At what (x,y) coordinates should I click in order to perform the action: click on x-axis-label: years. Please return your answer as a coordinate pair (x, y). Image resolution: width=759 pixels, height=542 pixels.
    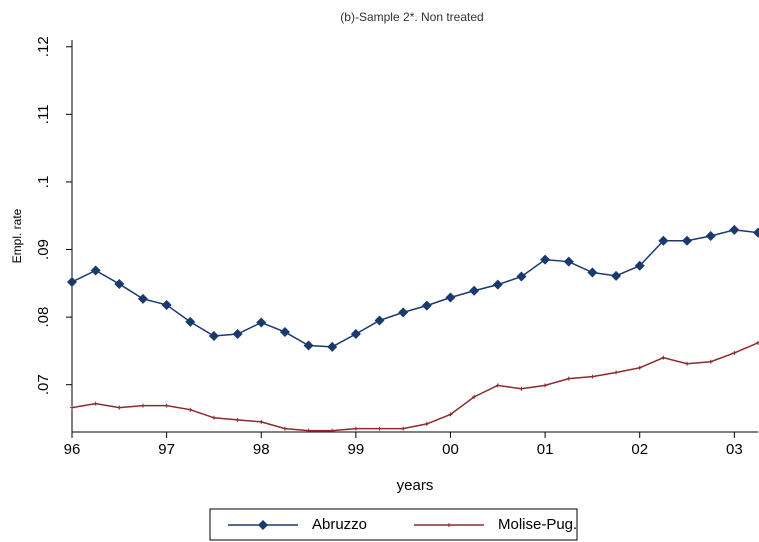
    Looking at the image, I should click on (415, 485).